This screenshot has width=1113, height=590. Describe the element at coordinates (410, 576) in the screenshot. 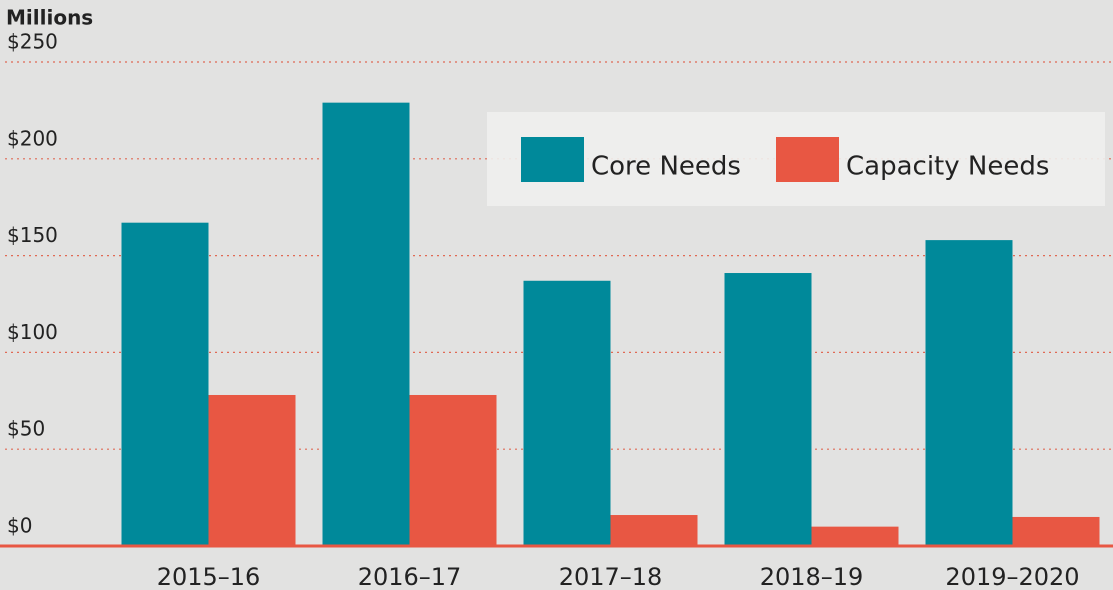

I see `x-tick-label: 2016–17` at that location.